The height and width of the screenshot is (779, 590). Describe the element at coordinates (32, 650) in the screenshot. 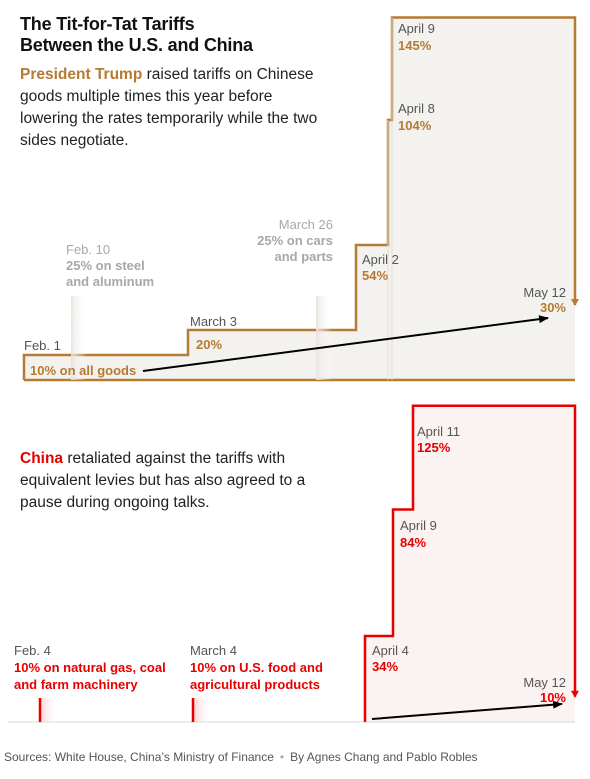

I see `china-date-feb-4: Feb. 4` at that location.